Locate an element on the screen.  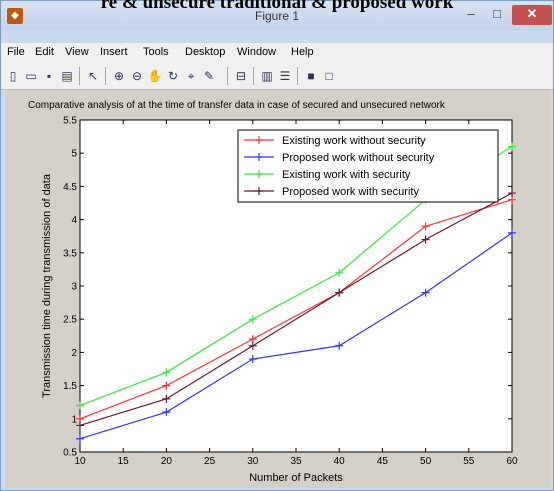
x-tick-label: 20 is located at coordinates (167, 461).